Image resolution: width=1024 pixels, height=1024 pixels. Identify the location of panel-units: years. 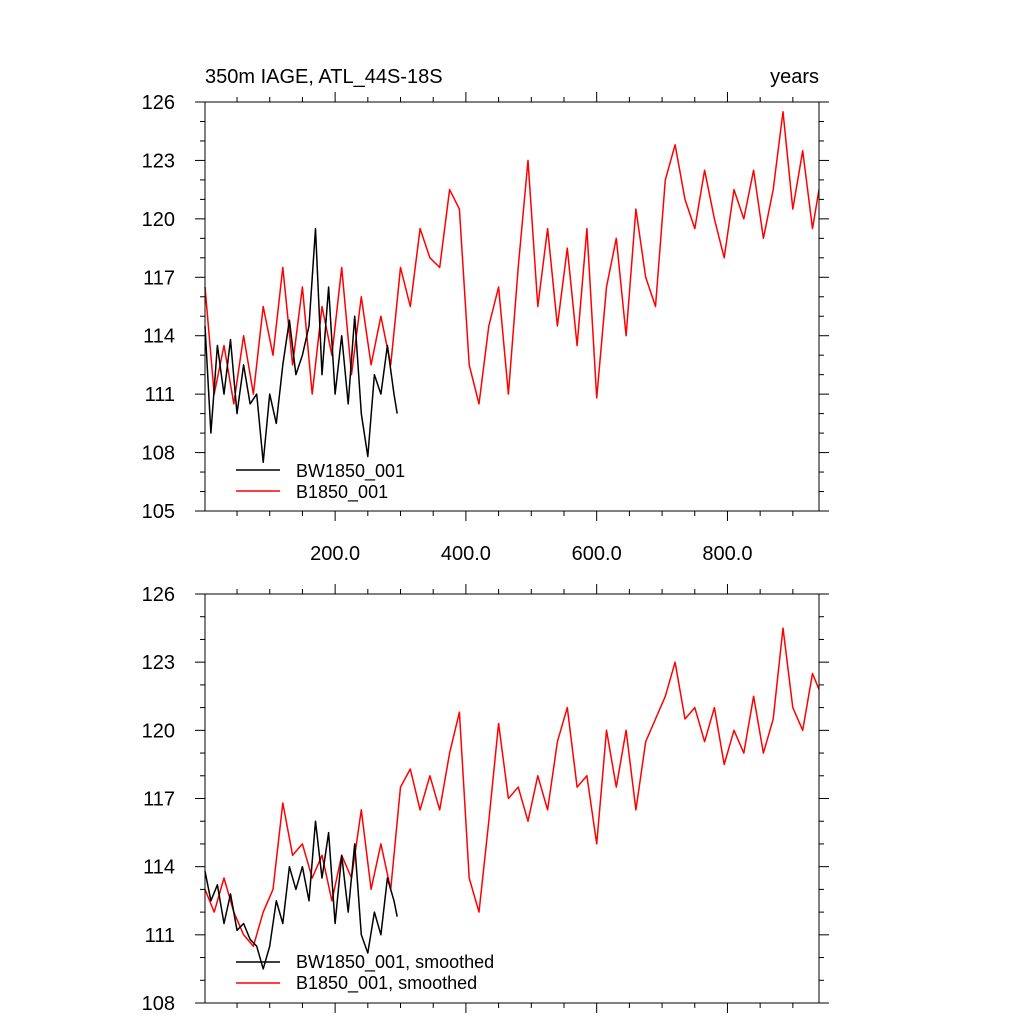
(794, 77).